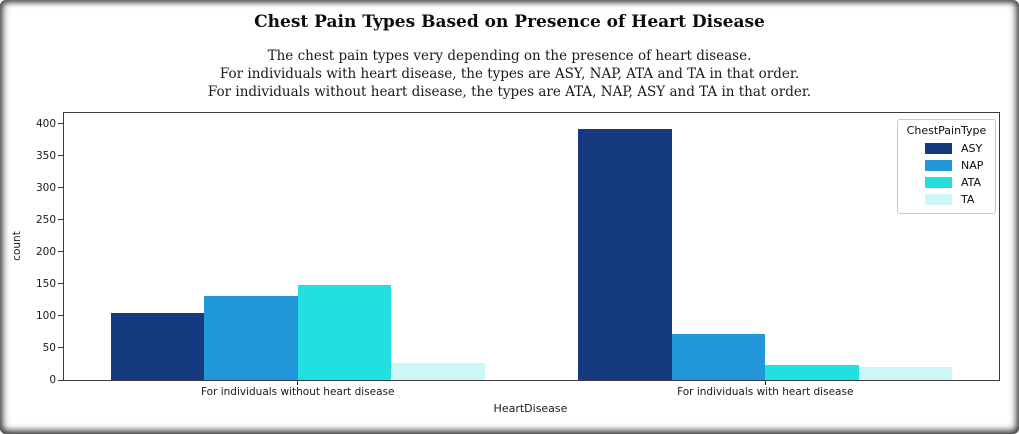 The image size is (1019, 434). What do you see at coordinates (972, 165) in the screenshot?
I see `legend-item-label: NAP` at bounding box center [972, 165].